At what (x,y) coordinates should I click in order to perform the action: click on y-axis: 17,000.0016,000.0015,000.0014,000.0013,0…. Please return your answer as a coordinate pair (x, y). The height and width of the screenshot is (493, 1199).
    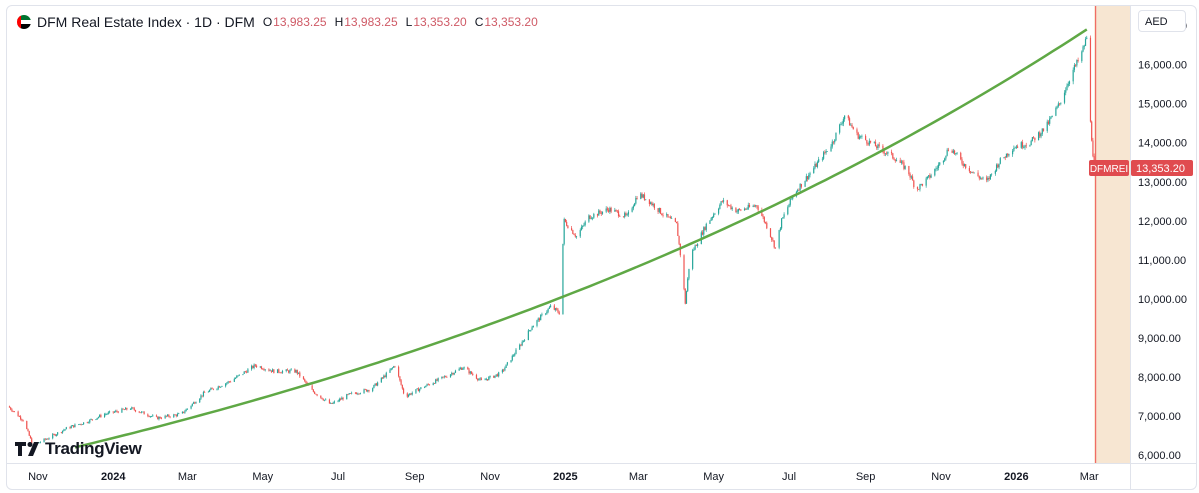
    Looking at the image, I should click on (1162, 242).